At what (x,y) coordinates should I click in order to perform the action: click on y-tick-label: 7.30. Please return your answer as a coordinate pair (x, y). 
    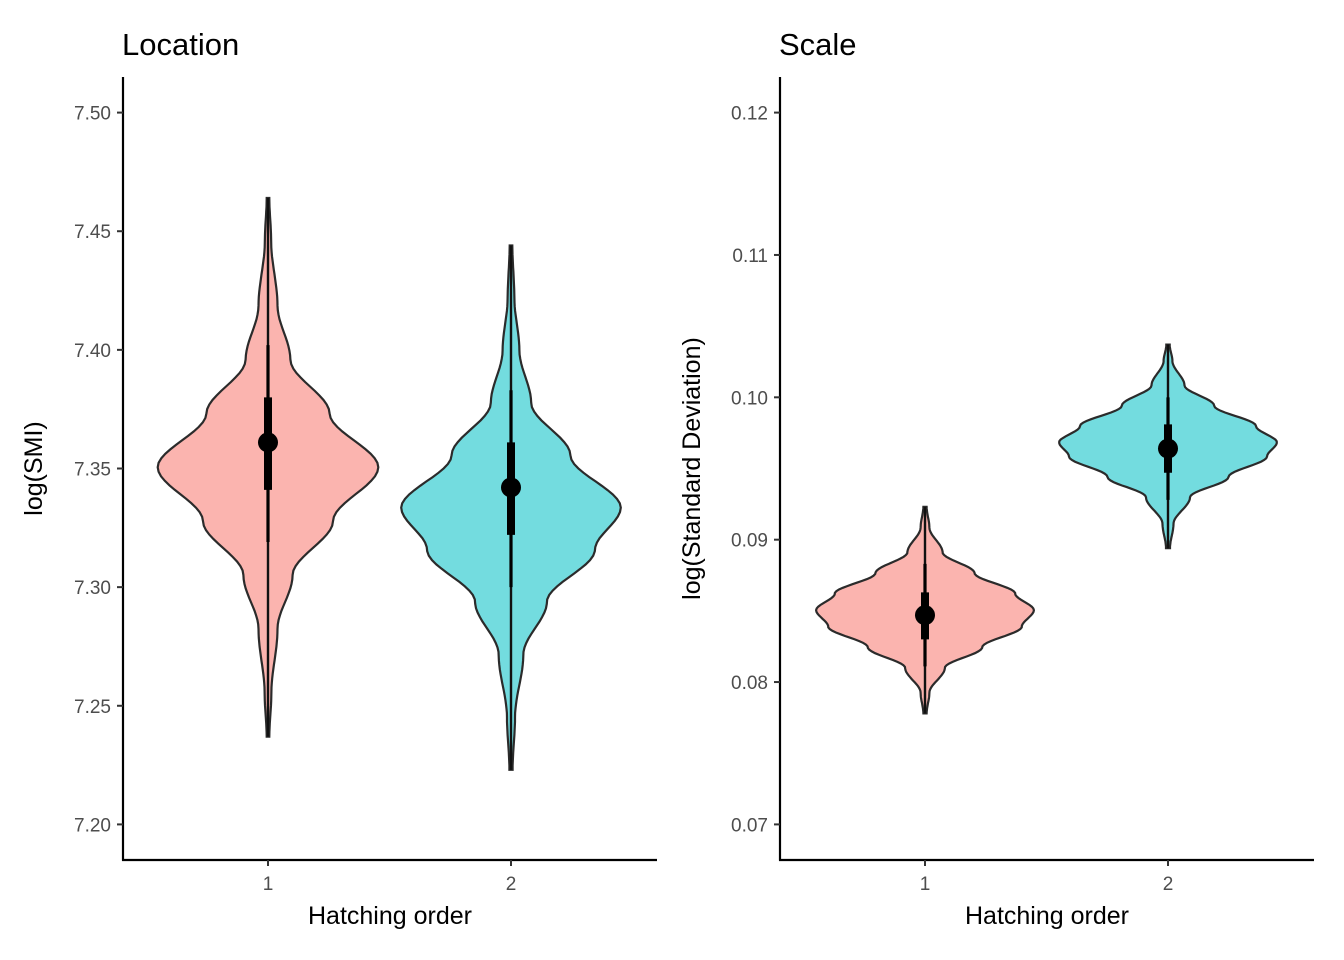
    Looking at the image, I should click on (92, 588).